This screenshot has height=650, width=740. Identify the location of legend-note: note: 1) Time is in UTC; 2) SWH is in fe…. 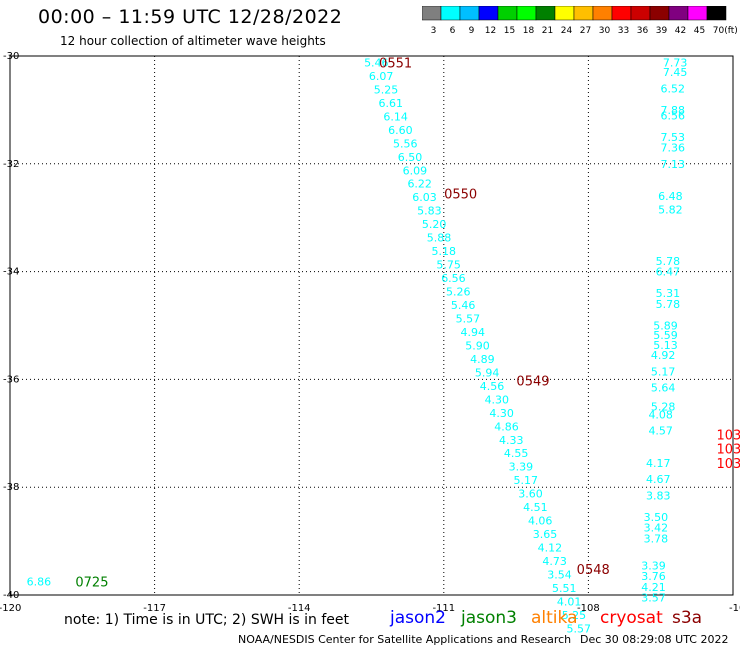
(207, 620).